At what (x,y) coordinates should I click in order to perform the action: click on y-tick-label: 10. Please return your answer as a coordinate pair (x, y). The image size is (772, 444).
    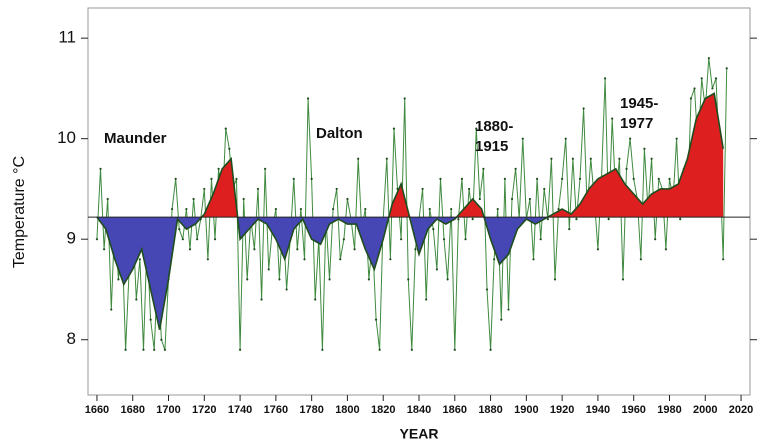
    Looking at the image, I should click on (66, 137).